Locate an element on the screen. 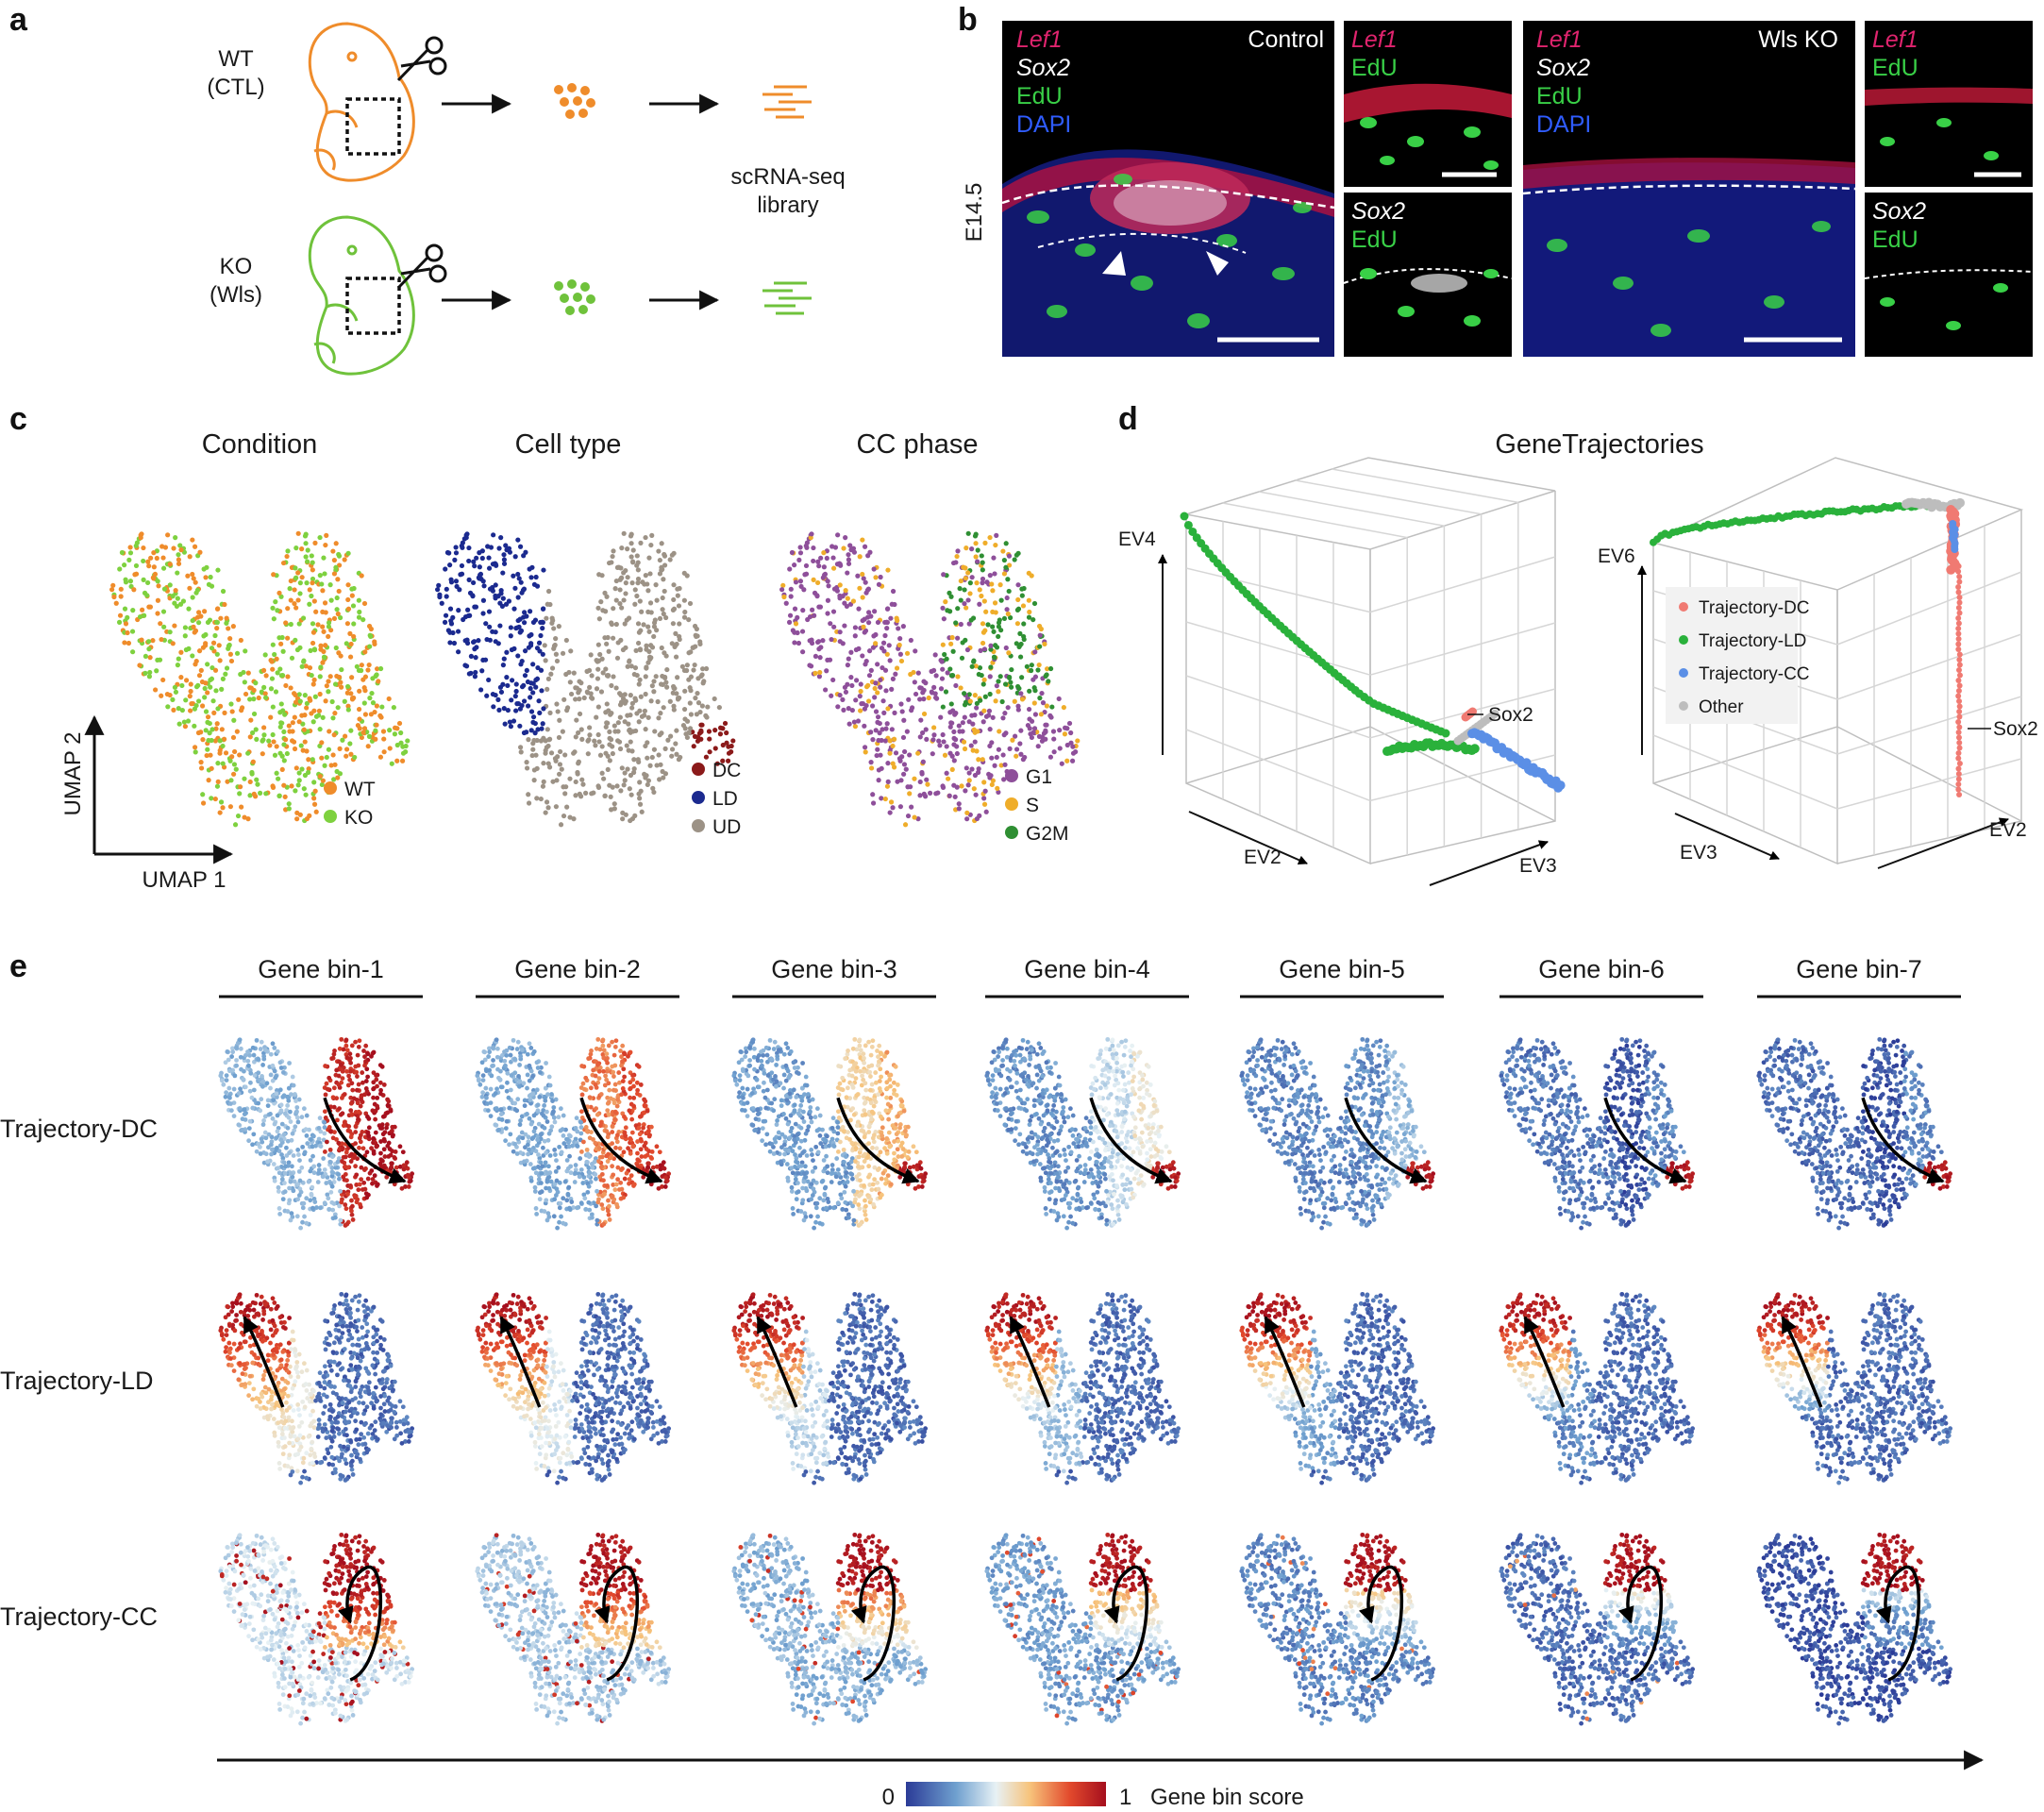  legend-swatch is located at coordinates (1011, 832).